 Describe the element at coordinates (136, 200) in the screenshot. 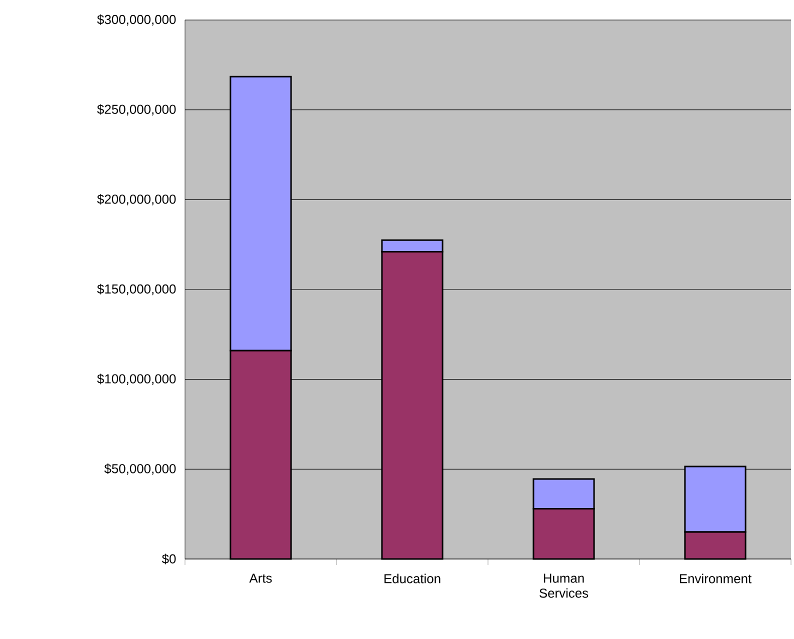

I see `y-tick-label: $200,000,000` at that location.